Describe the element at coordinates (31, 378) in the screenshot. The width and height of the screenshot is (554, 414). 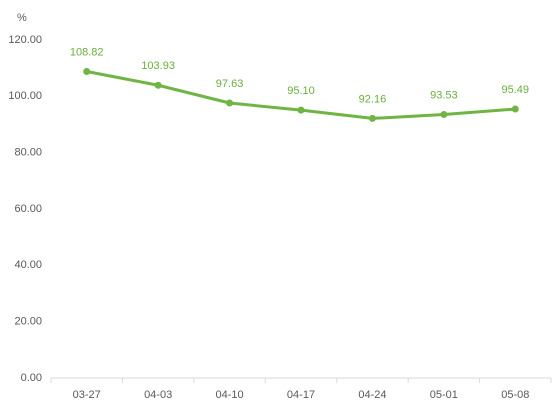
I see `y-tick-label: 0.00` at that location.